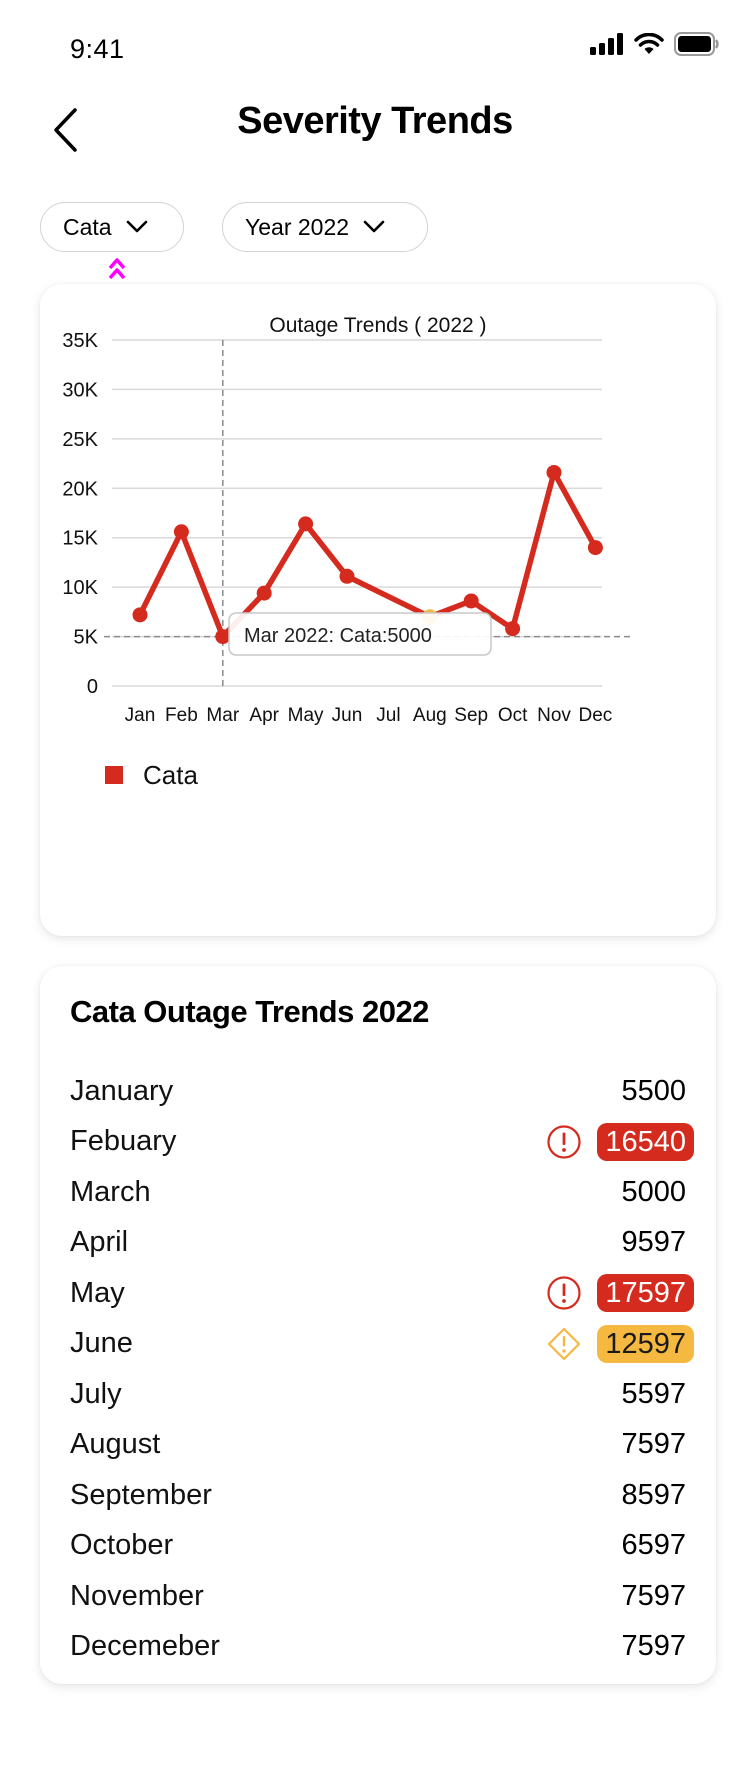 Image resolution: width=750 pixels, height=1782 pixels. I want to click on legend-swatch, so click(114, 775).